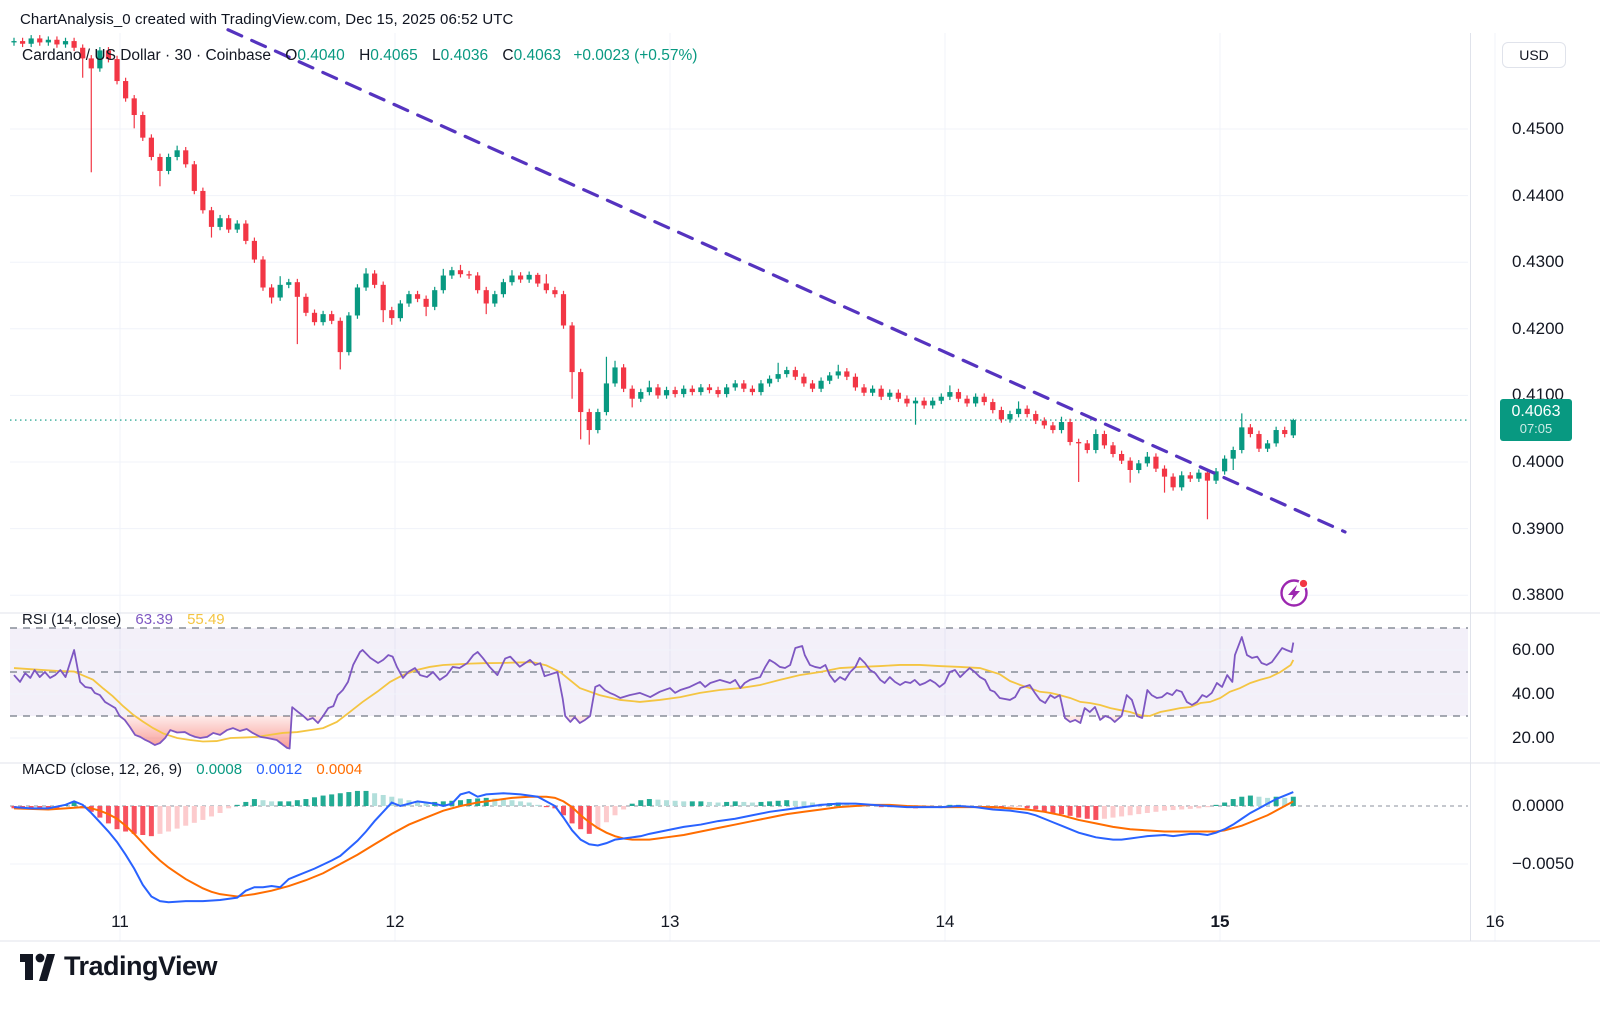 This screenshot has width=1600, height=1031. Describe the element at coordinates (1470, 487) in the screenshot. I see `price-axis-border` at that location.